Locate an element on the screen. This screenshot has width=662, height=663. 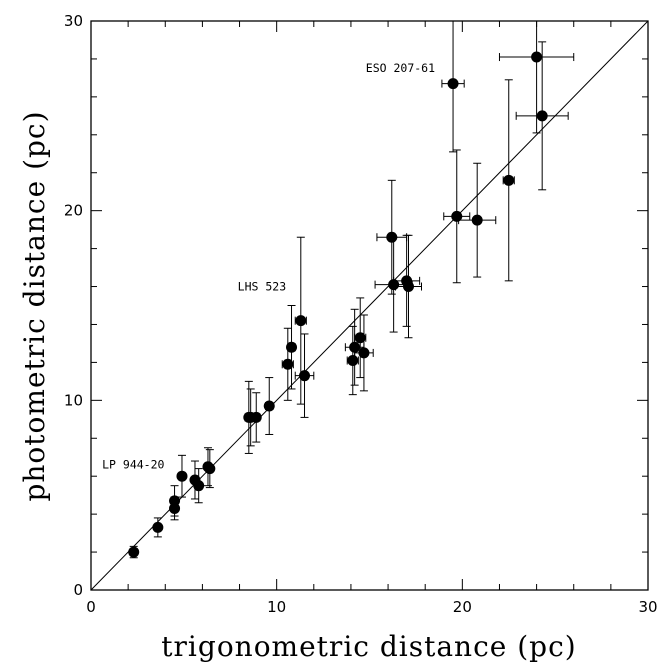
x-tick-label: 30 is located at coordinates (647, 607).